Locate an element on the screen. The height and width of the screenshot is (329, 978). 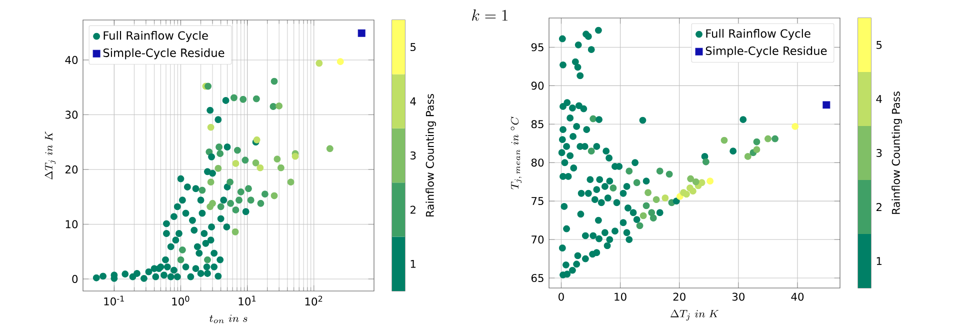
chart-title: $k = 1$ is located at coordinates (490, 15).